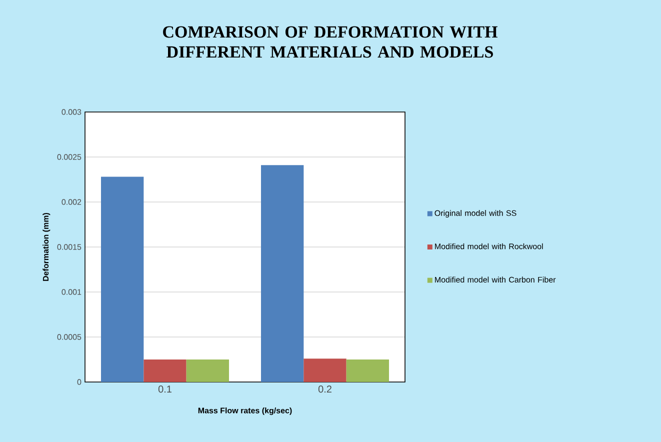 This screenshot has height=442, width=661. Describe the element at coordinates (72, 202) in the screenshot. I see `y-tick-label: 0.002` at that location.